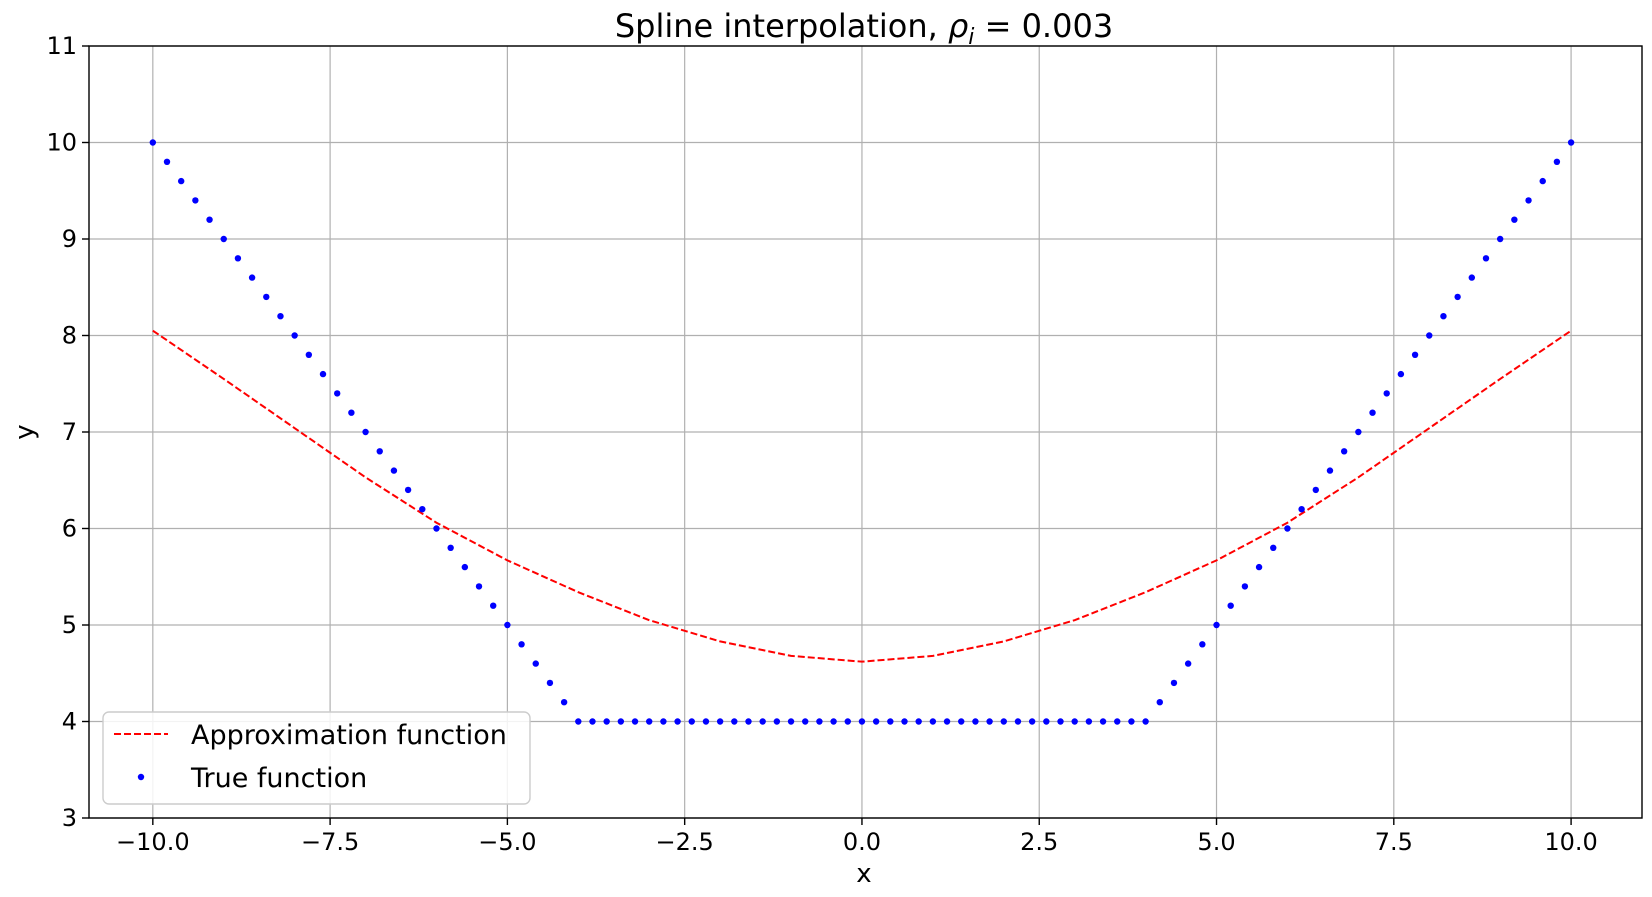  I want to click on y-tick-label: 7, so click(69, 432).